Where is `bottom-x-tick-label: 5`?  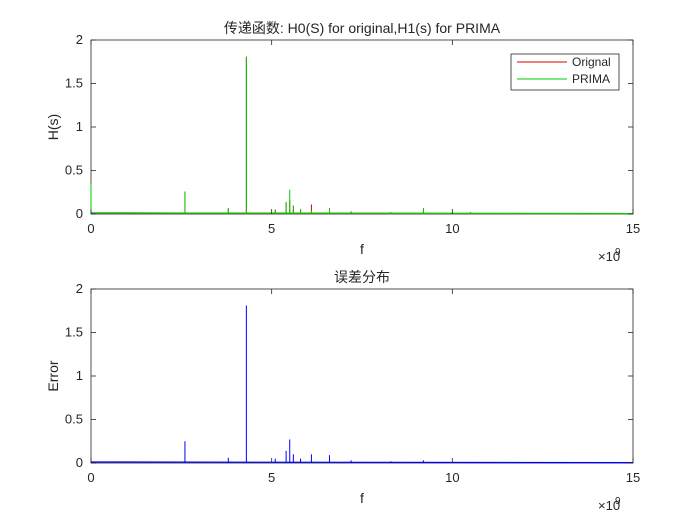
bottom-x-tick-label: 5 is located at coordinates (271, 477).